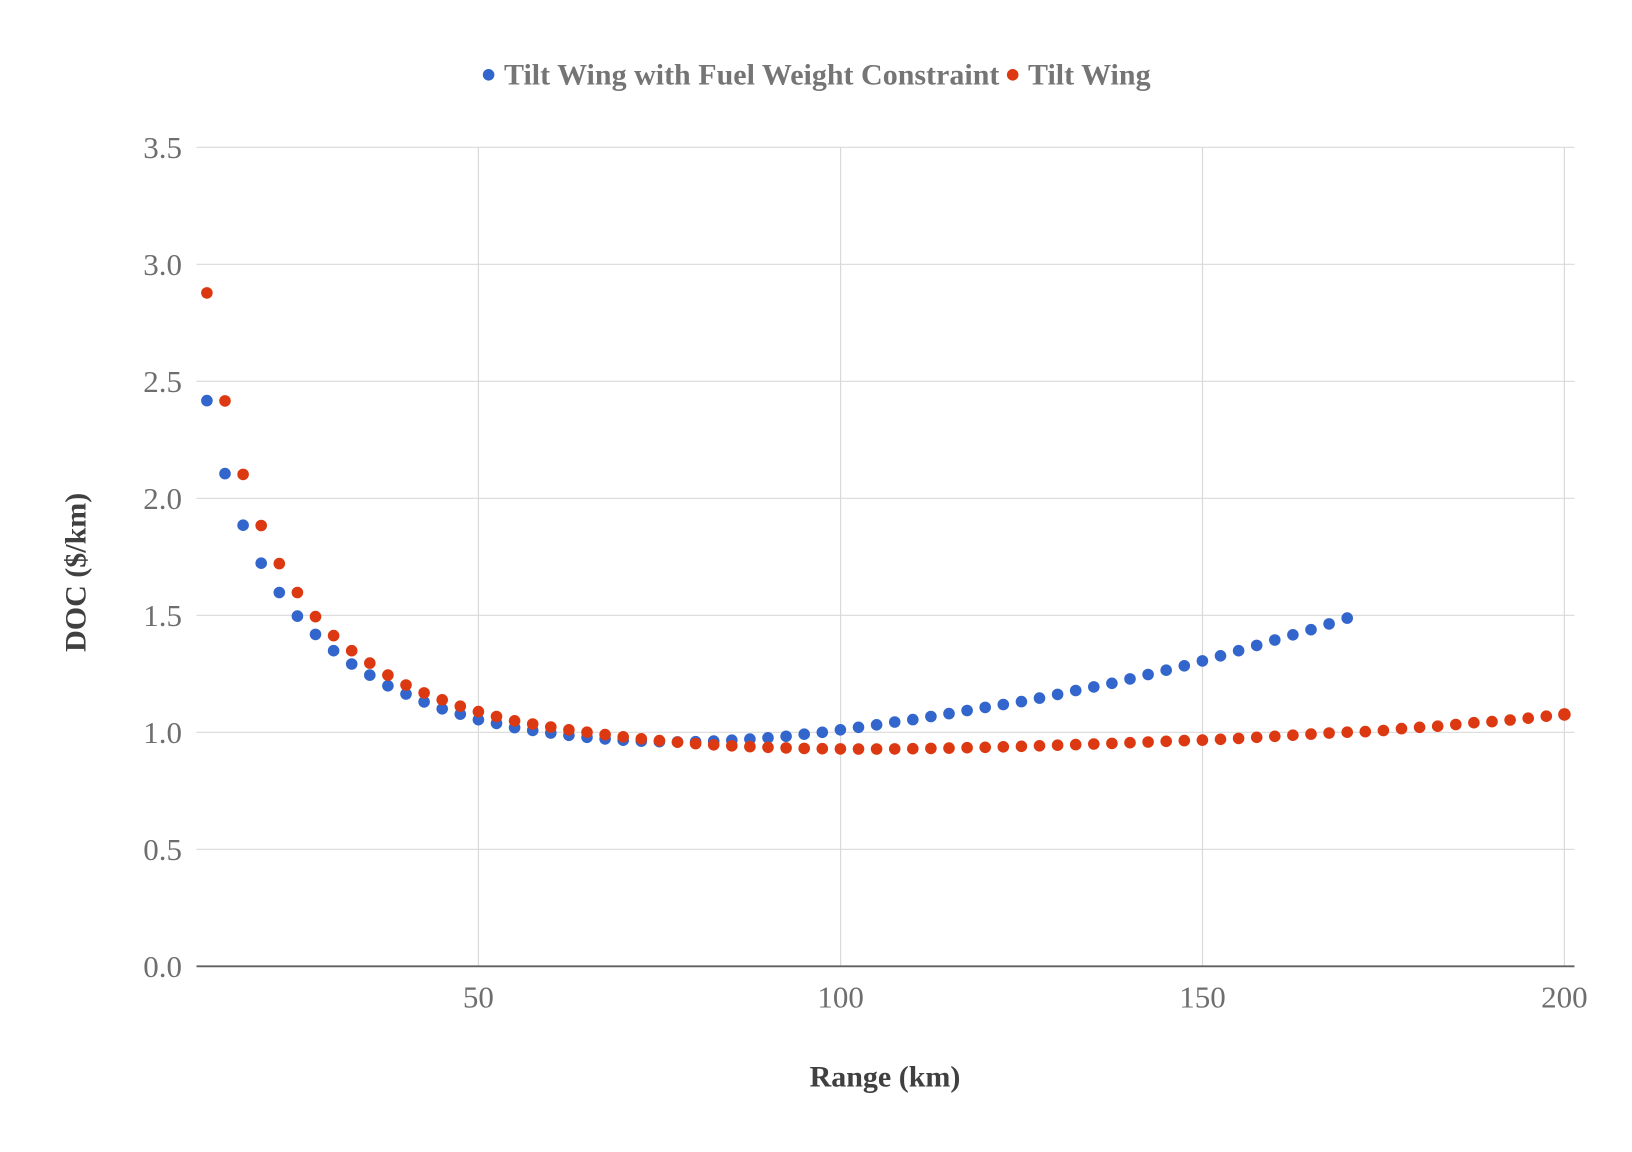  Describe the element at coordinates (162, 615) in the screenshot. I see `svg-text: 1.5` at that location.